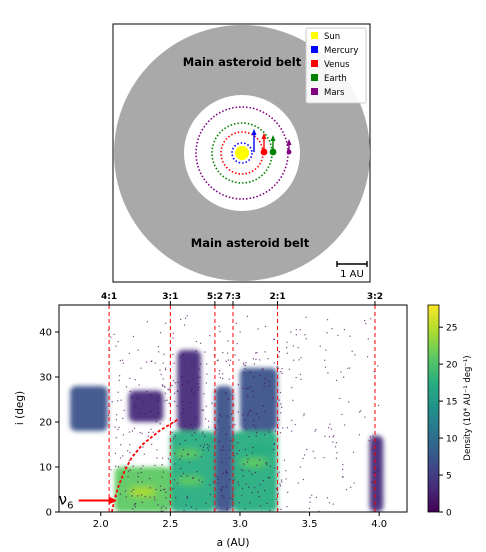  What do you see at coordinates (45, 423) in the screenshot?
I see `y-tick-label-2: 20` at bounding box center [45, 423].